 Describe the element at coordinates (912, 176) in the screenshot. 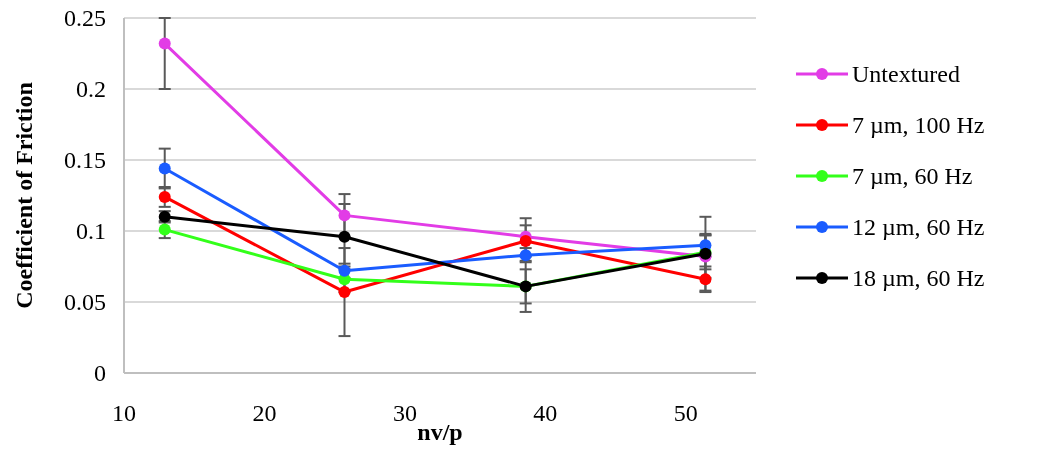

I see `legend-label: 7 µm, 60 Hz` at that location.